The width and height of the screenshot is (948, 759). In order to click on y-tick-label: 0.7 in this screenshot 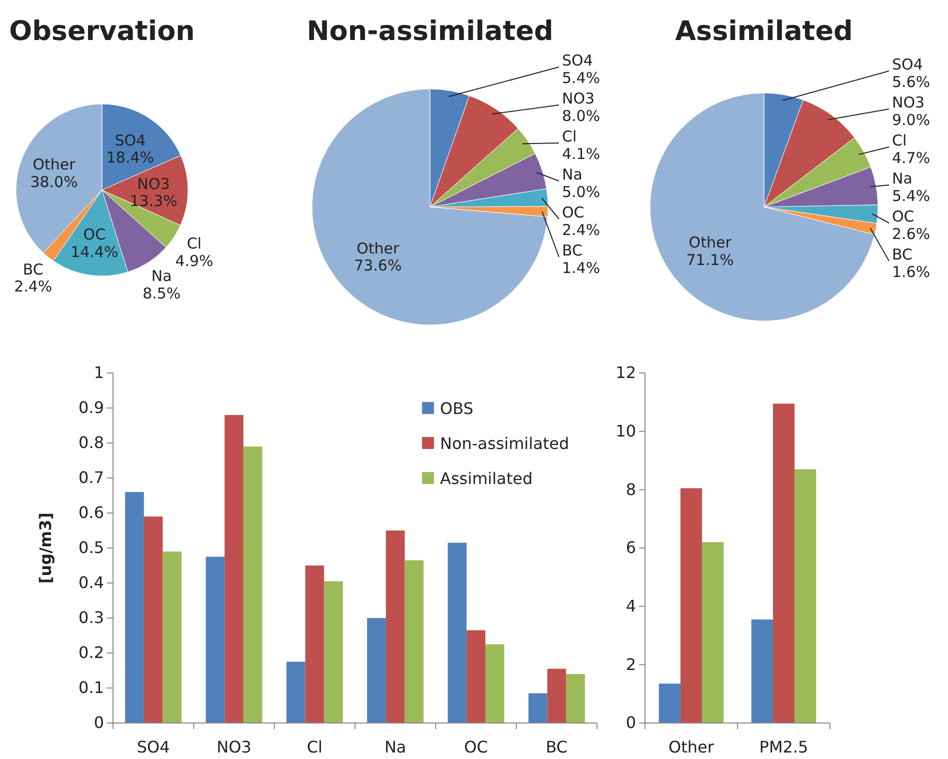, I will do `click(91, 478)`.